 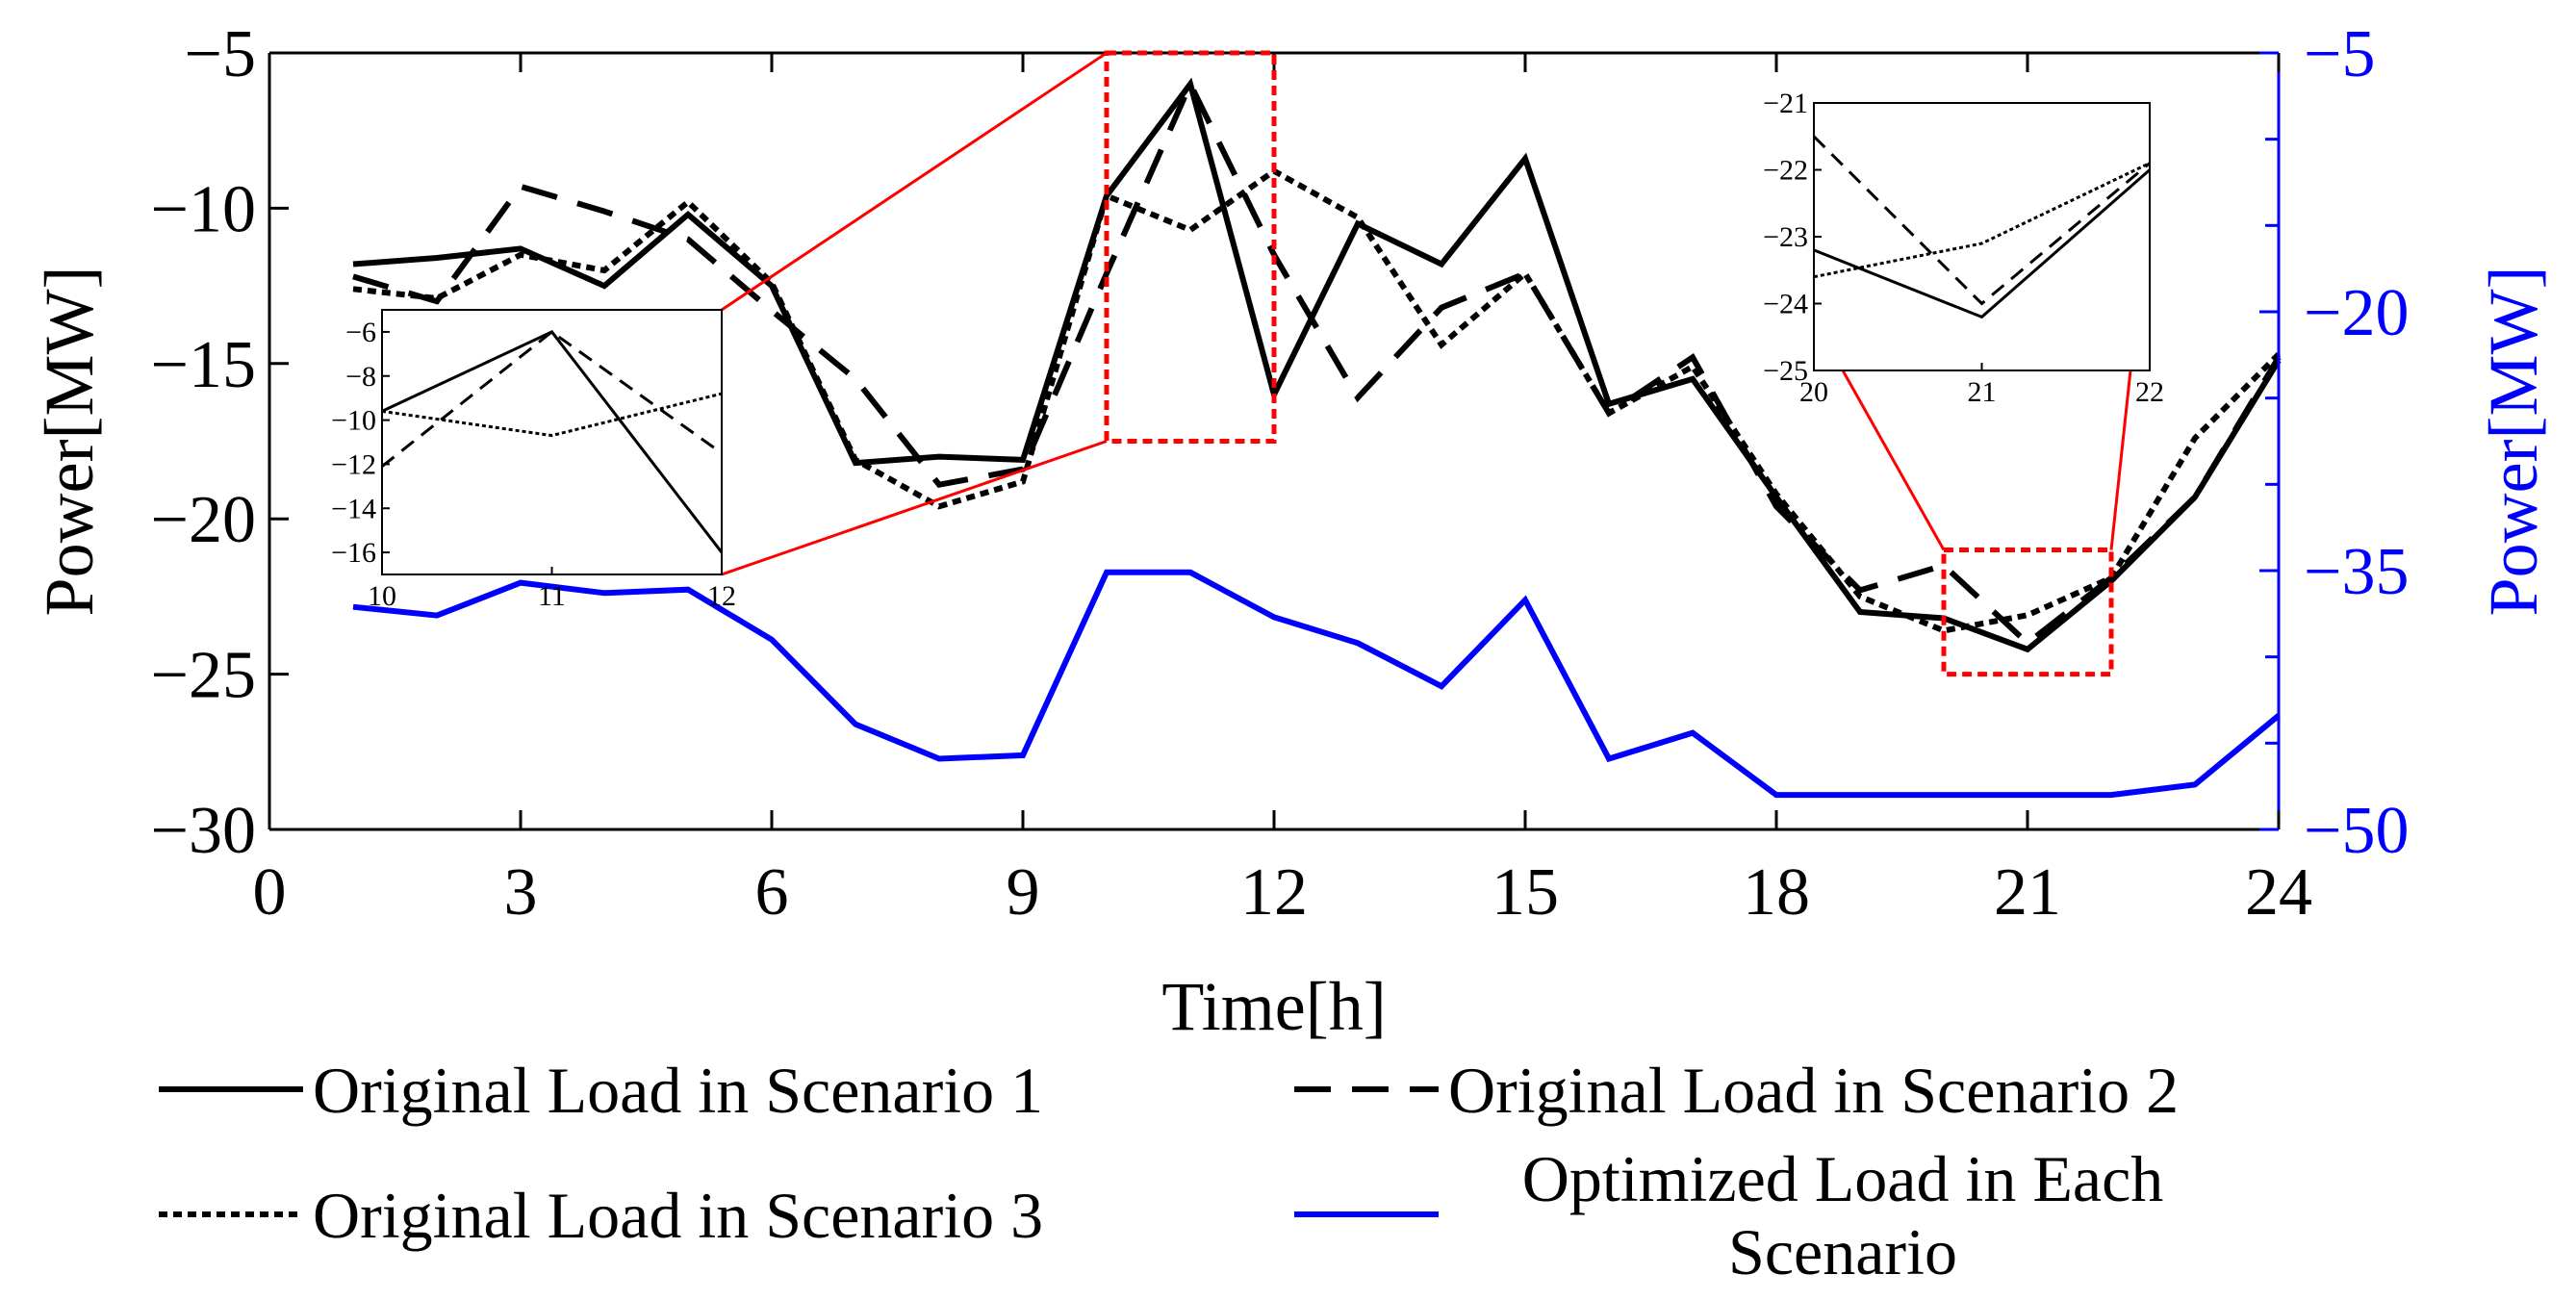 What do you see at coordinates (678, 1090) in the screenshot?
I see `legend-label-1: Original Load in Scenario 1` at bounding box center [678, 1090].